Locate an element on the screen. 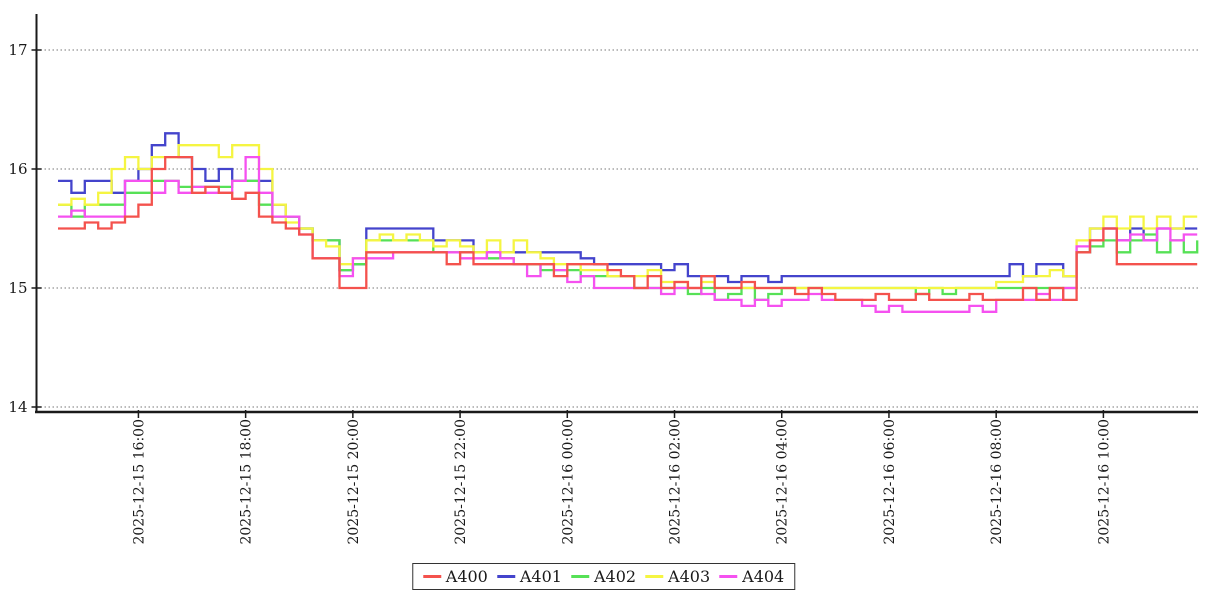  x-tick-label: 2025-12-15 20:00 is located at coordinates (354, 482).